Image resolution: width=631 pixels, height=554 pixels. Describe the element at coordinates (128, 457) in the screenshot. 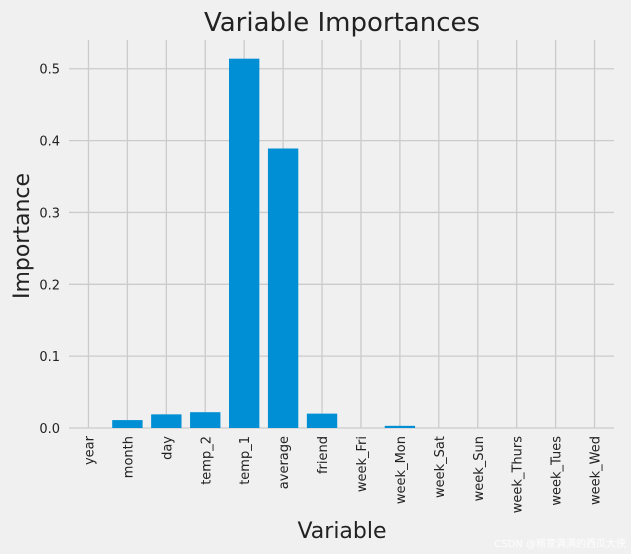

I see `x-tick-label: month` at that location.